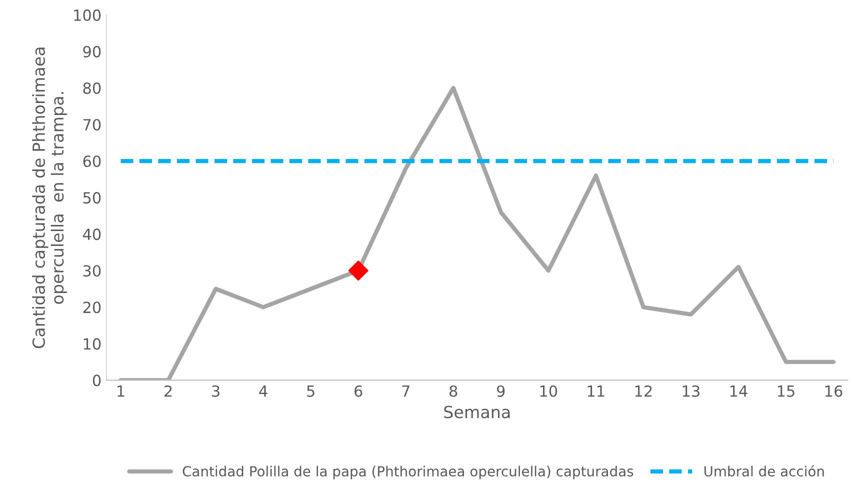 Image resolution: width=852 pixels, height=497 pixels. What do you see at coordinates (92, 308) in the screenshot?
I see `y-tick-label: 20` at bounding box center [92, 308].